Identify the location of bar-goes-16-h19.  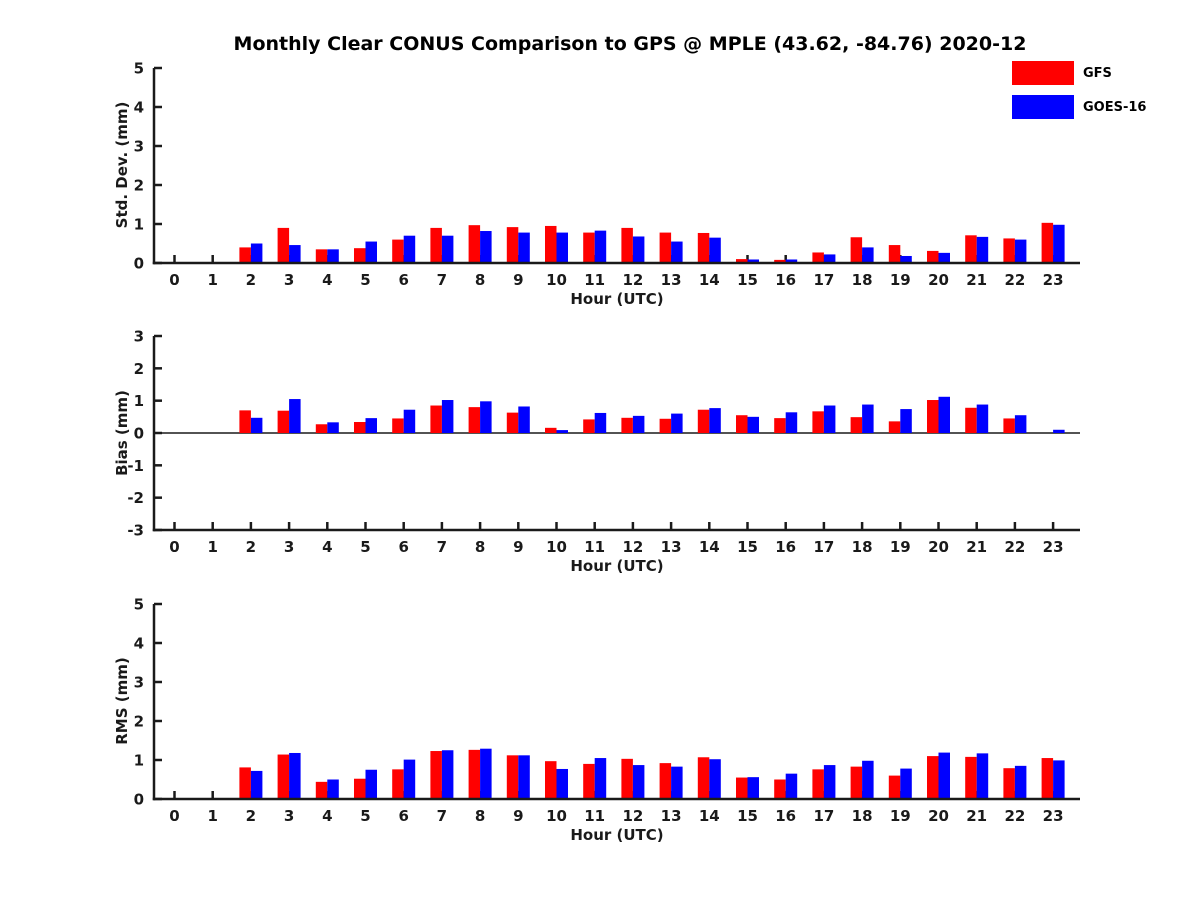
(906, 421).